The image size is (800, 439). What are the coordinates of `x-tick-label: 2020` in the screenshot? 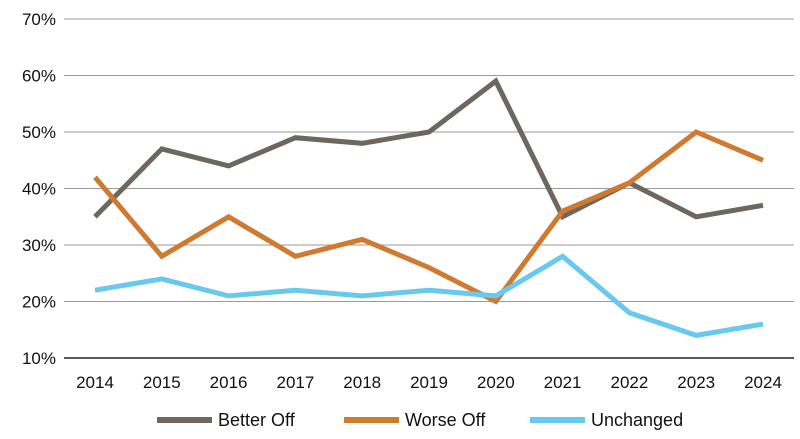 It's located at (496, 382).